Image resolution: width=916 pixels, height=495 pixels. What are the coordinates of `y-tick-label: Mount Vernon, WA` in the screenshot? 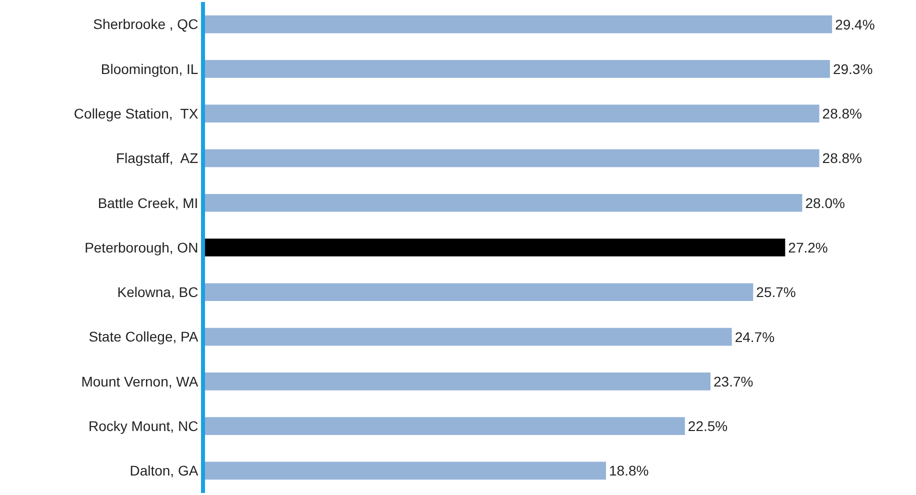 It's located at (140, 381).